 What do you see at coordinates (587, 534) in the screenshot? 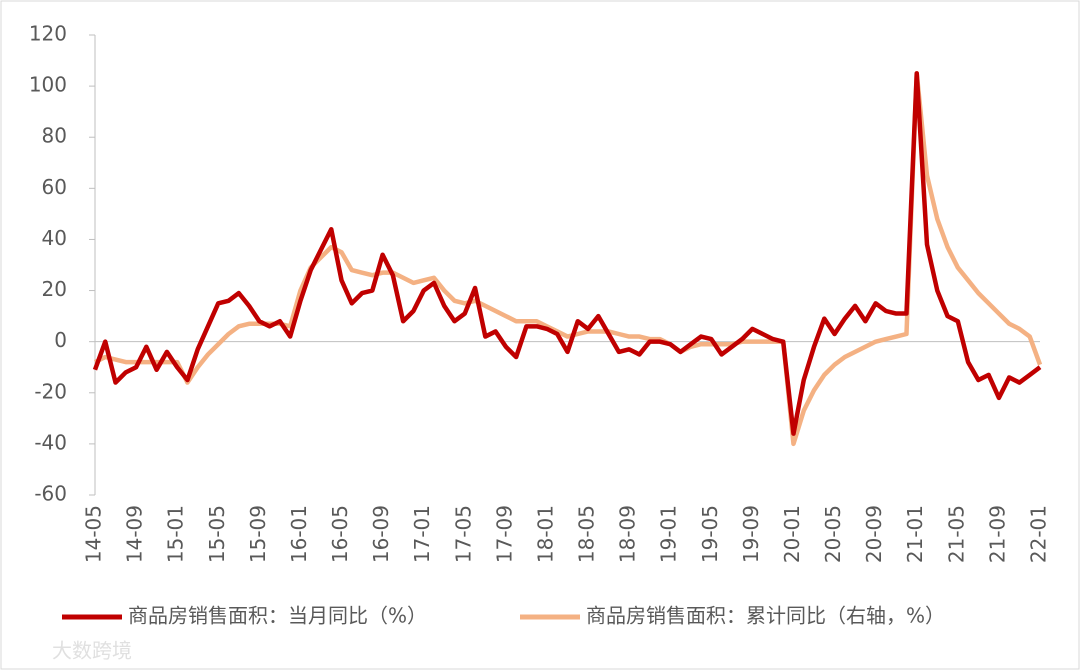
I see `x-tick-label: 18-05` at bounding box center [587, 534].